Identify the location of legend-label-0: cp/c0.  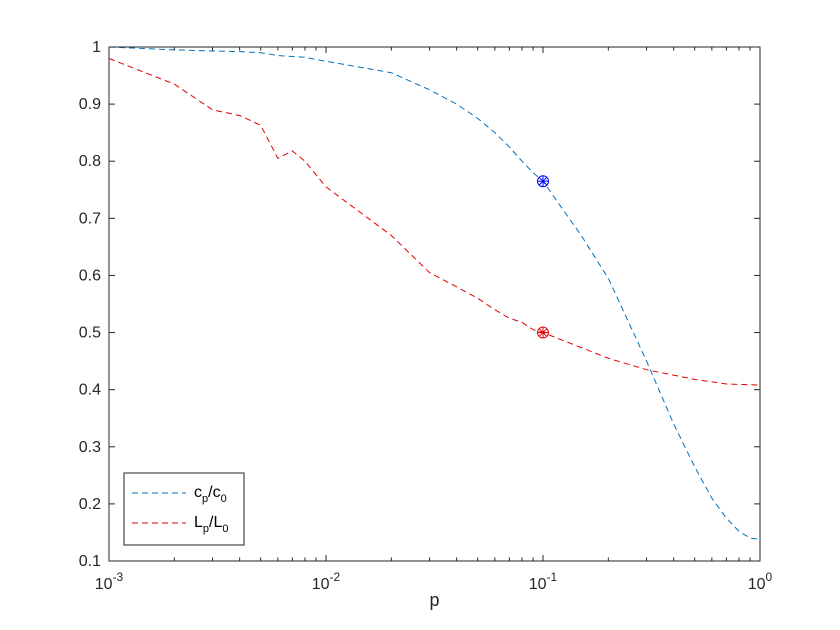
(210, 494).